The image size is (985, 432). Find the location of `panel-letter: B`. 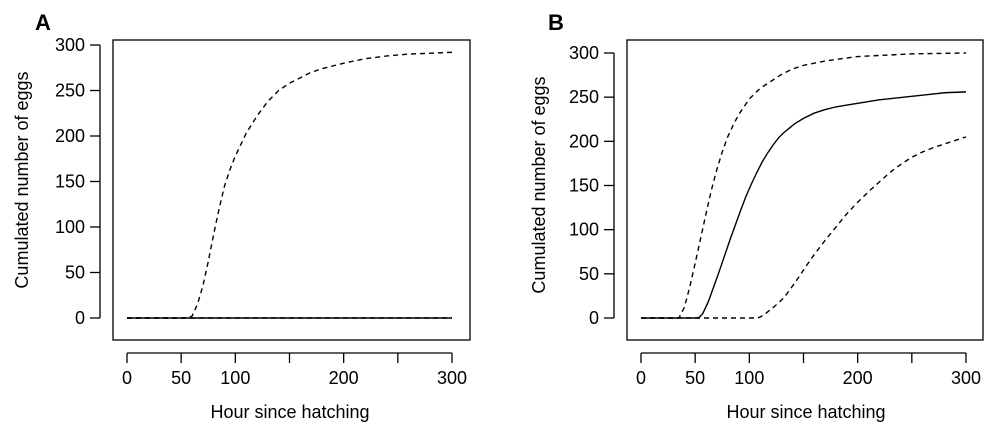

panel-letter: B is located at coordinates (556, 22).